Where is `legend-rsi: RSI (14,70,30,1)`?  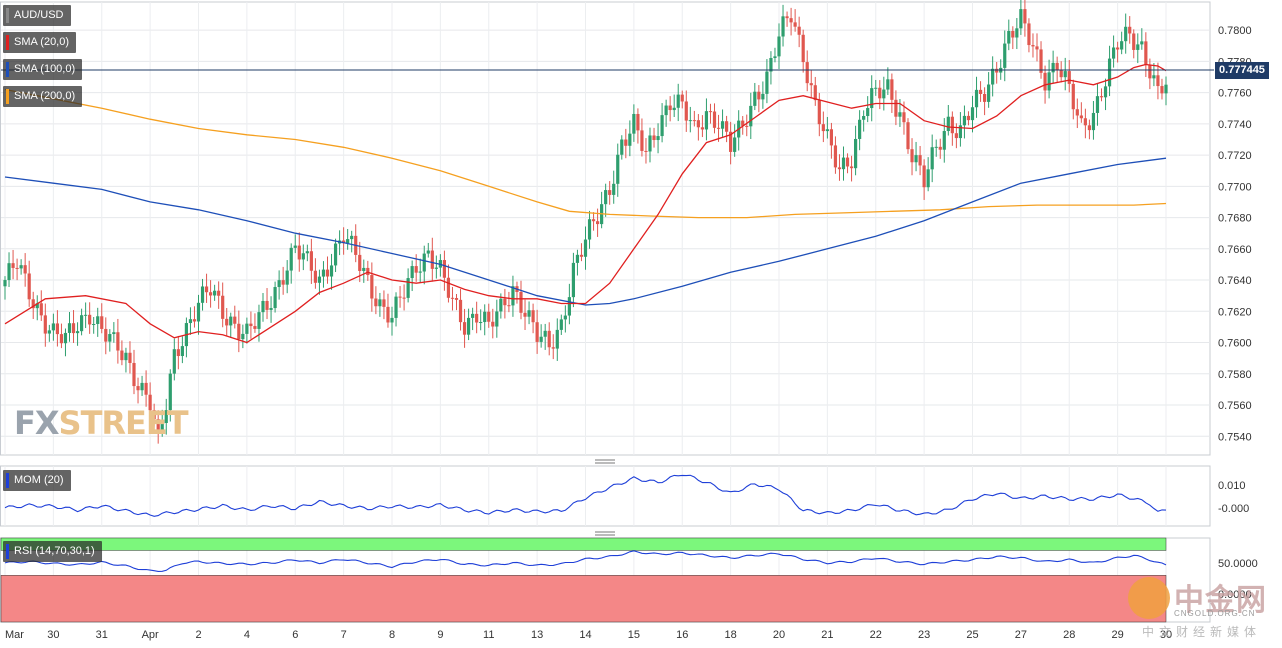
legend-rsi: RSI (14,70,30,1) is located at coordinates (52, 551).